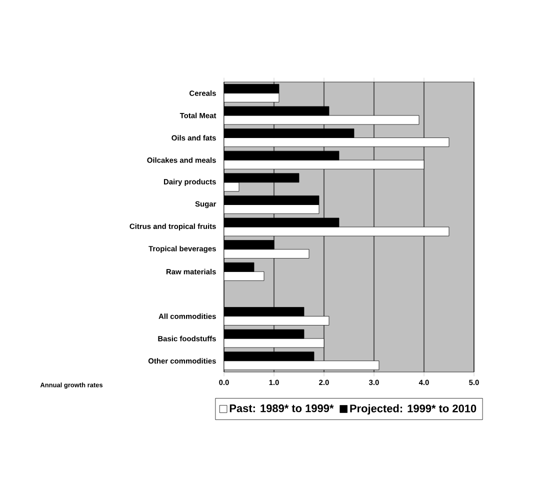 The image size is (559, 485). What do you see at coordinates (282, 408) in the screenshot?
I see `legend-label: Past: 1989* to 1999*` at bounding box center [282, 408].